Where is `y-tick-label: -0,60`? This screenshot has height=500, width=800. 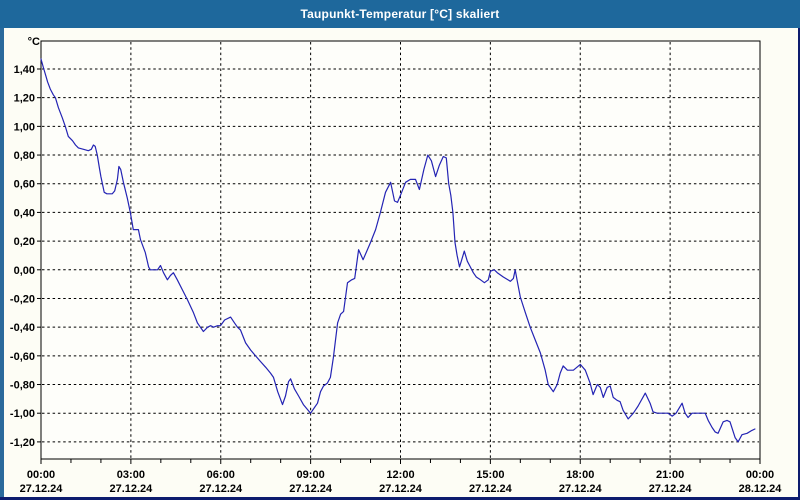
y-tick-label: -0,60 is located at coordinates (22, 357).